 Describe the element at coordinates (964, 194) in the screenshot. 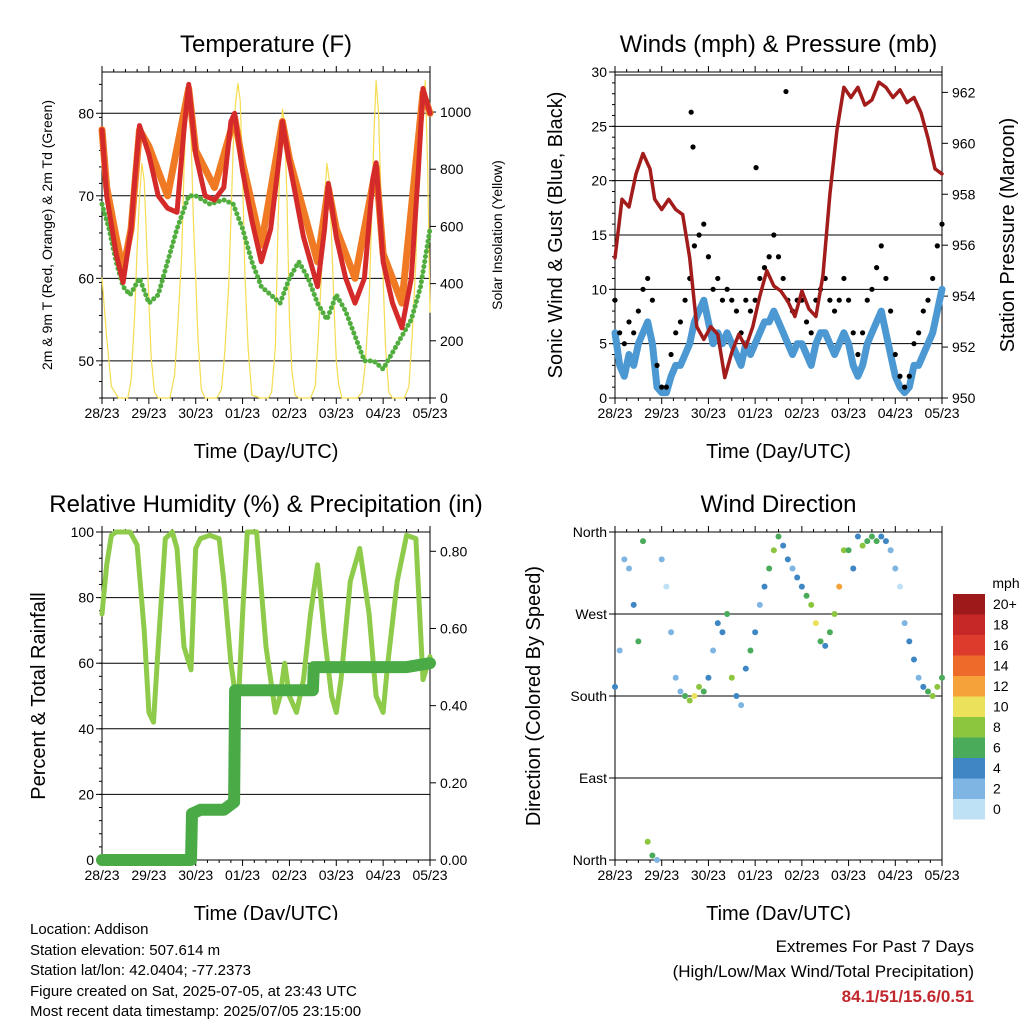

I see `y2-tick-label: 958` at that location.